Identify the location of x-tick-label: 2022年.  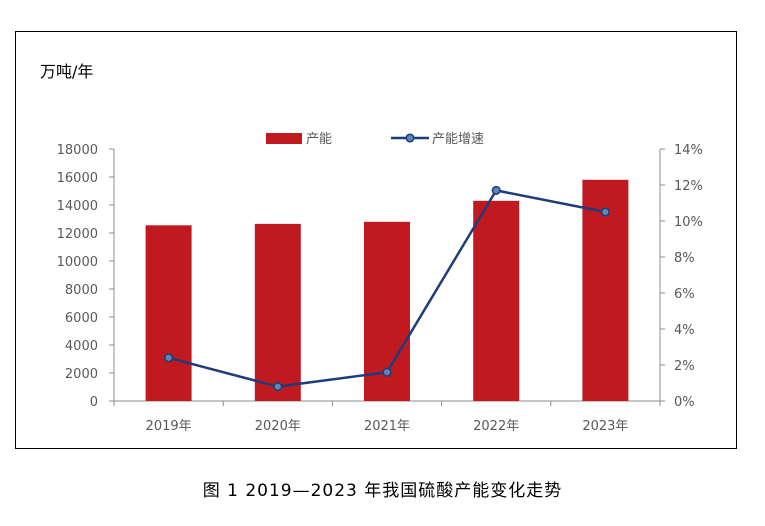
(496, 426).